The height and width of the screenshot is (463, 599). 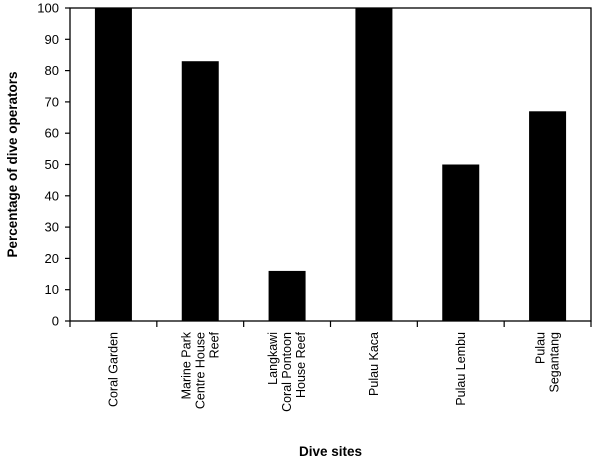 I want to click on x-category-label: Segantang, so click(x=555, y=362).